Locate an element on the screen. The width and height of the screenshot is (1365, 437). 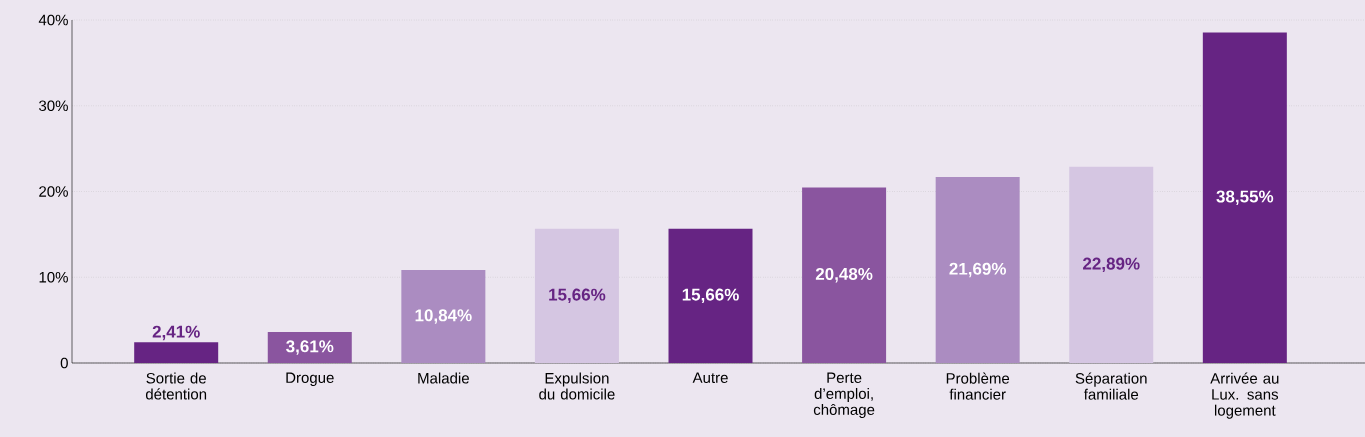
data-label: 38,55% is located at coordinates (1245, 197).